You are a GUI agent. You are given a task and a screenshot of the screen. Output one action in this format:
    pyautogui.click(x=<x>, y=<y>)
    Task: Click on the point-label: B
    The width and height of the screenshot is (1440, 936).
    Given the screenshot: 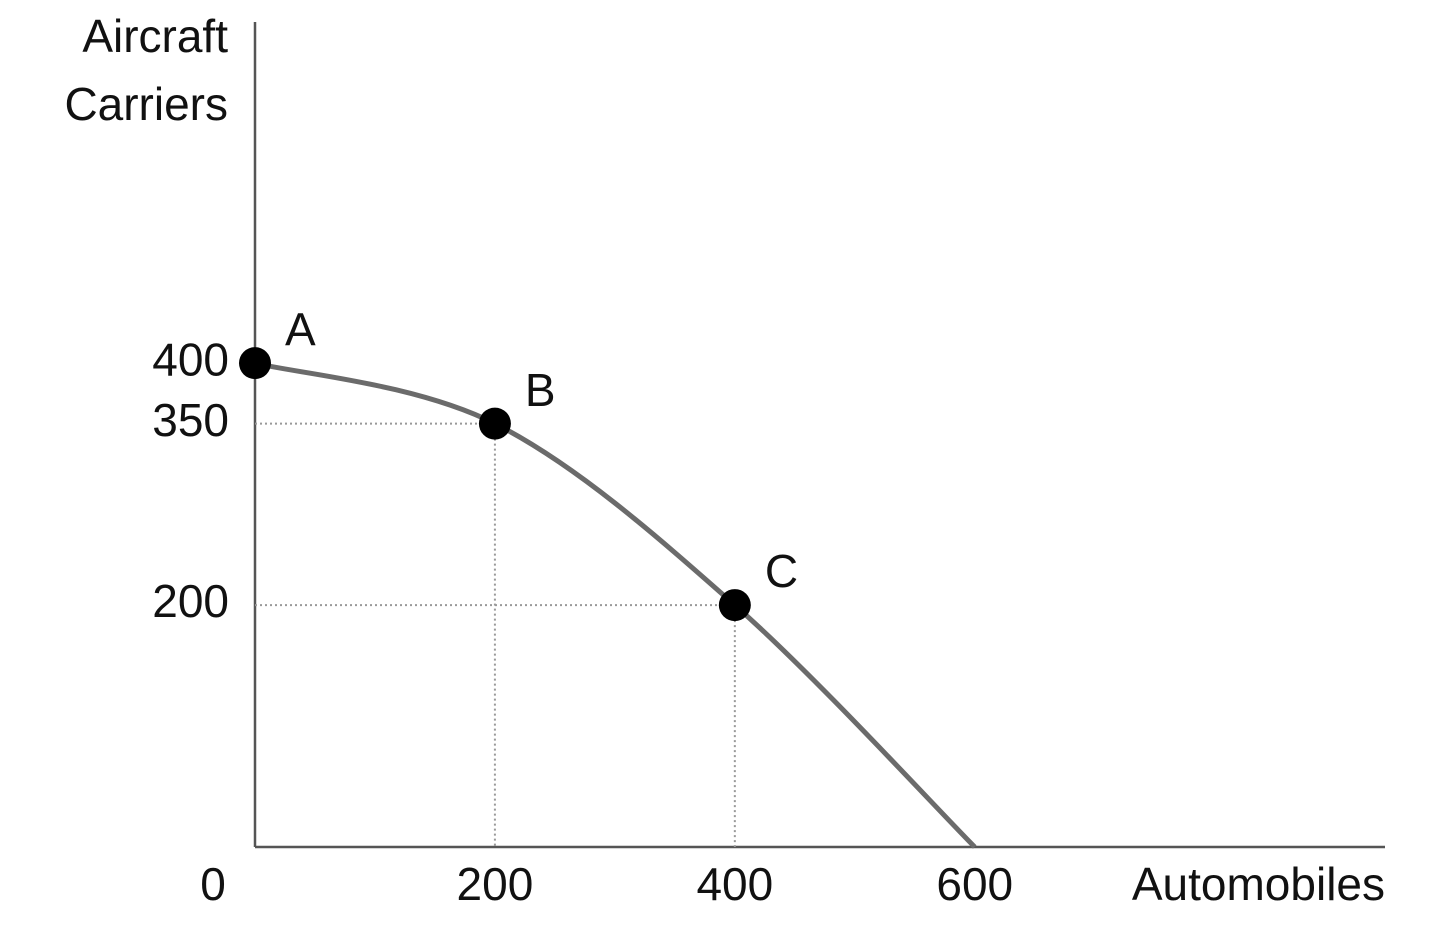 What is the action you would take?
    pyautogui.click(x=540, y=390)
    